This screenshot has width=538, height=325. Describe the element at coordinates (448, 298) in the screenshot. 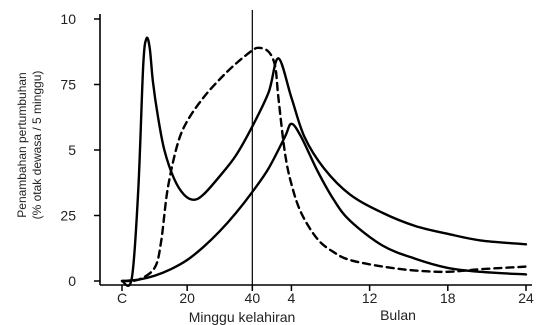

I see `x-tick-label: 18` at that location.